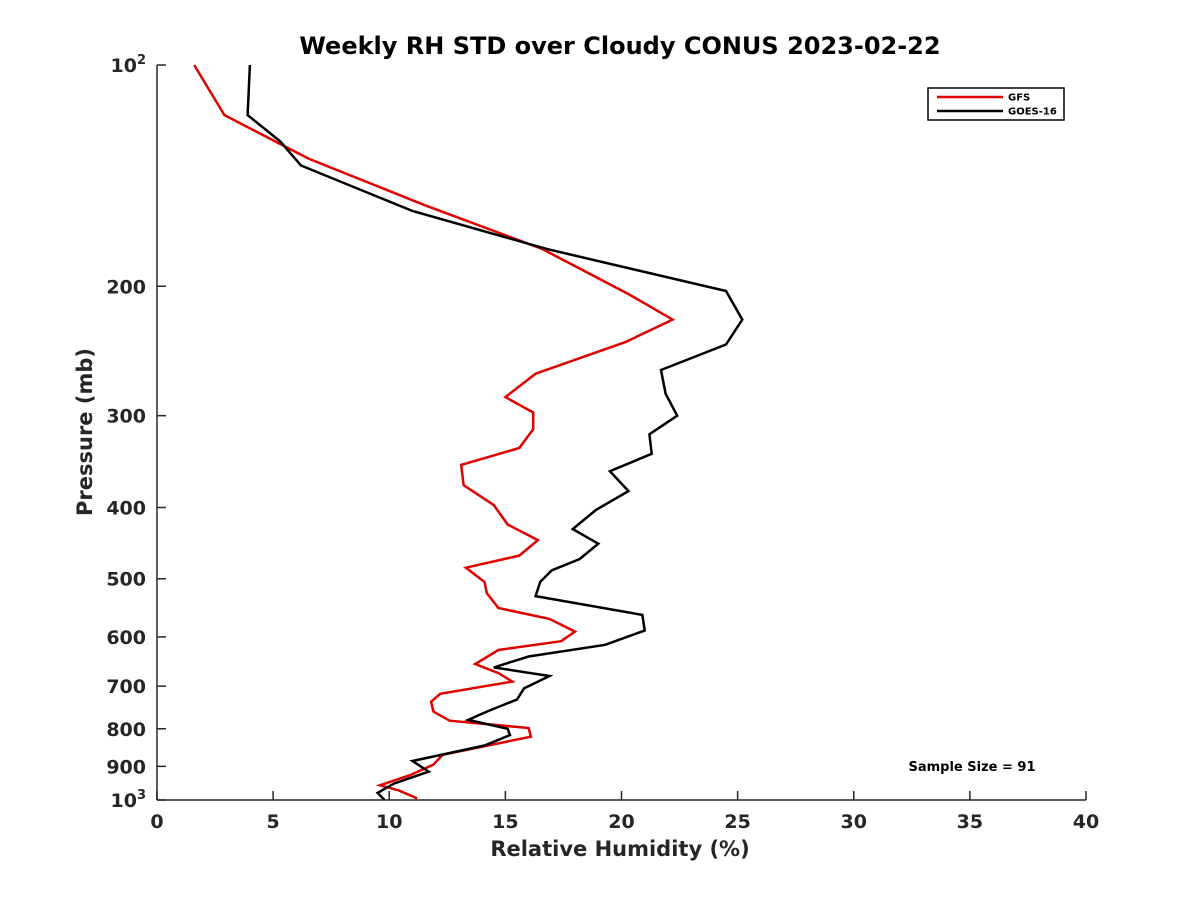  What do you see at coordinates (273, 822) in the screenshot?
I see `x-tick-label: 5` at bounding box center [273, 822].